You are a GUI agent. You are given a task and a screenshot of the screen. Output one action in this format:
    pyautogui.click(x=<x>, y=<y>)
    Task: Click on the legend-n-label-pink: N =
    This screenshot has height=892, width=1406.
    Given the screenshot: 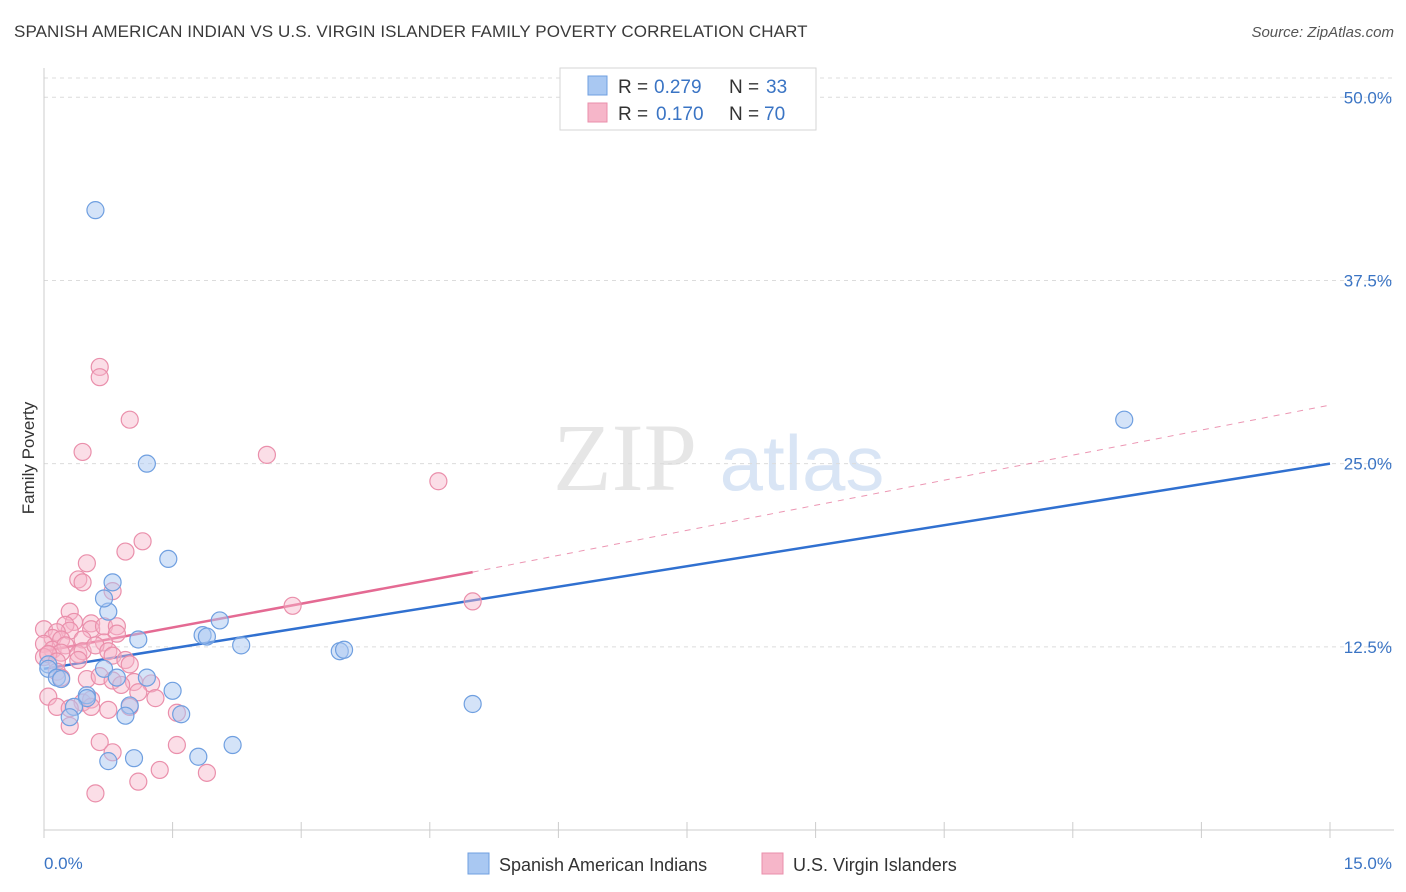 What is the action you would take?
    pyautogui.click(x=744, y=114)
    